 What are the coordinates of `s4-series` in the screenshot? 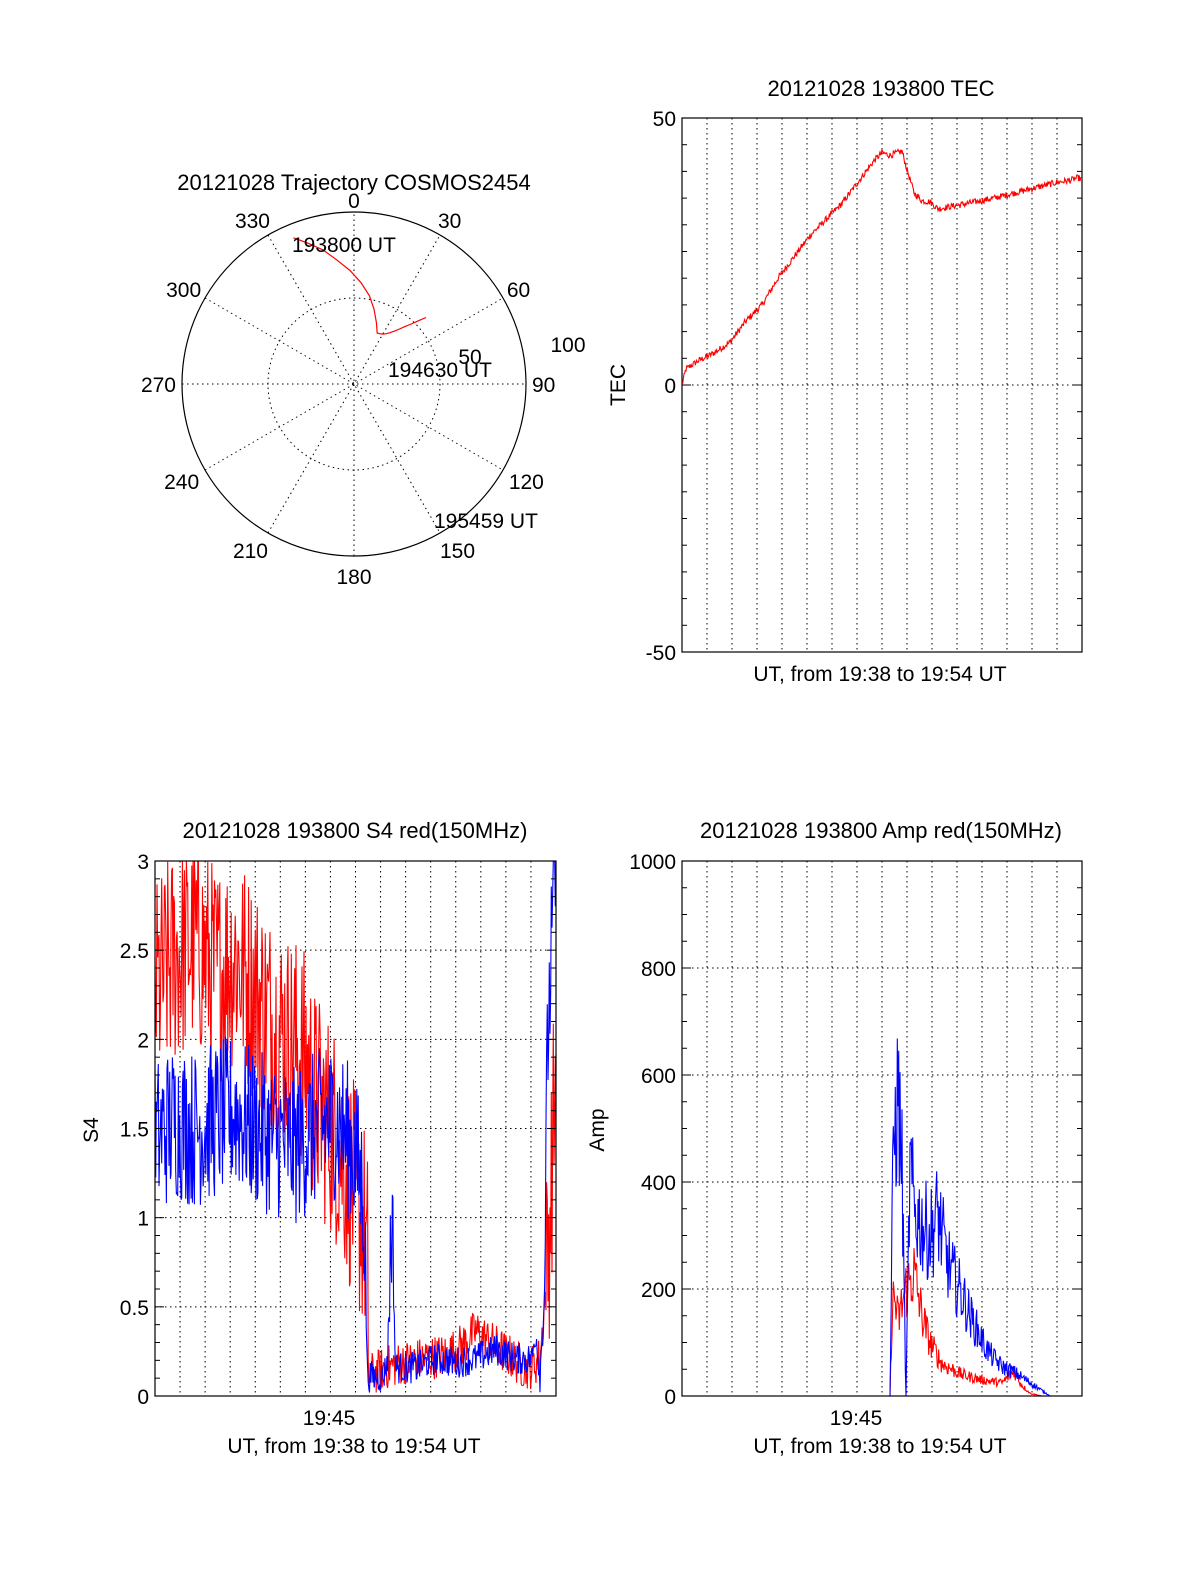 It's located at (355, 1126).